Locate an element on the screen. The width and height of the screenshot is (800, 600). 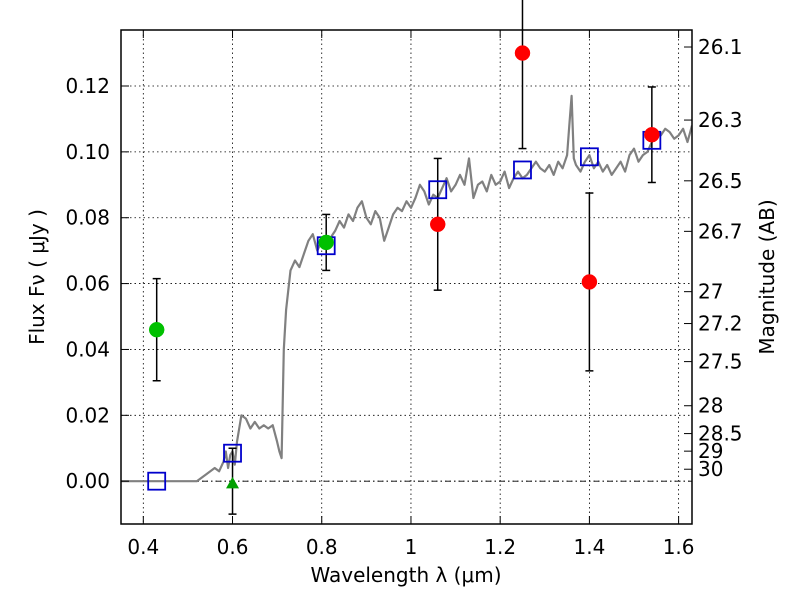
magnitude-axis-label: Magnitude (AB) is located at coordinates (767, 276).